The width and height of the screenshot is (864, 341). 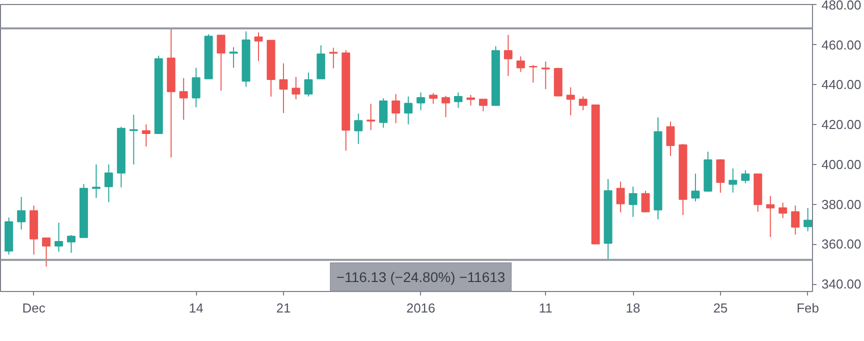 I want to click on x-tick-label: 25, so click(x=720, y=308).